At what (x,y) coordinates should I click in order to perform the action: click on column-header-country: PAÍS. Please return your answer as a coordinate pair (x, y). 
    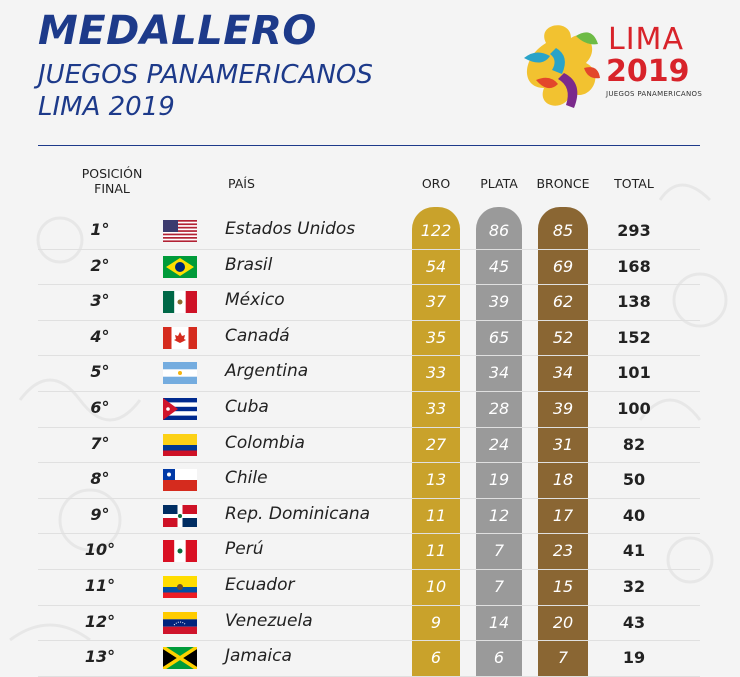
    Looking at the image, I should click on (241, 183).